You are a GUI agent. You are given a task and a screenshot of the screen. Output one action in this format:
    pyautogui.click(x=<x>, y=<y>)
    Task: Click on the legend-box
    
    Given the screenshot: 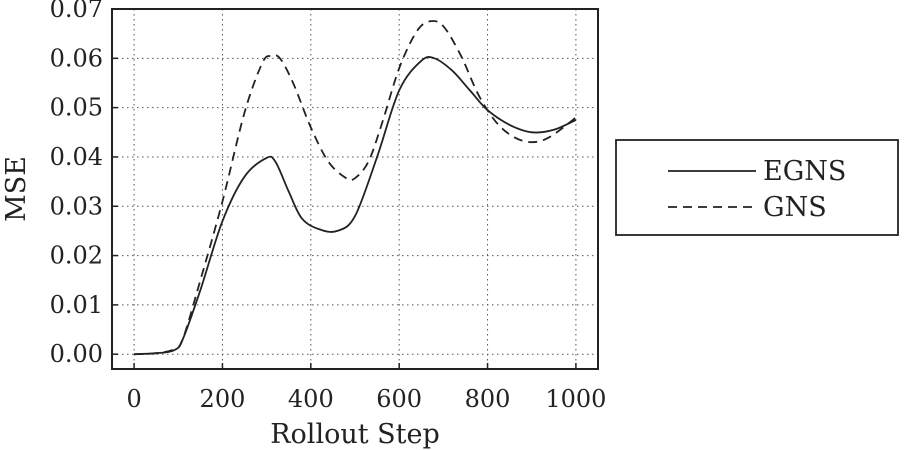 What is the action you would take?
    pyautogui.click(x=757, y=187)
    